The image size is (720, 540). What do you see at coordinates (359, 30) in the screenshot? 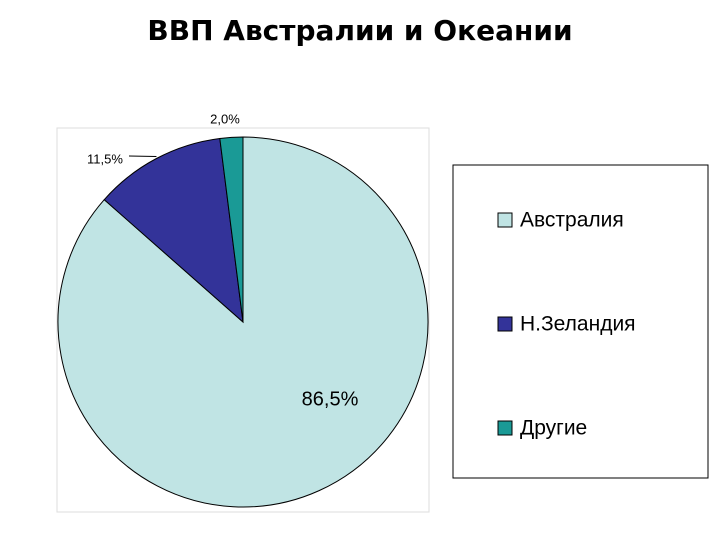
I see `chart-title: ВВП Австралии и Океании` at bounding box center [359, 30].